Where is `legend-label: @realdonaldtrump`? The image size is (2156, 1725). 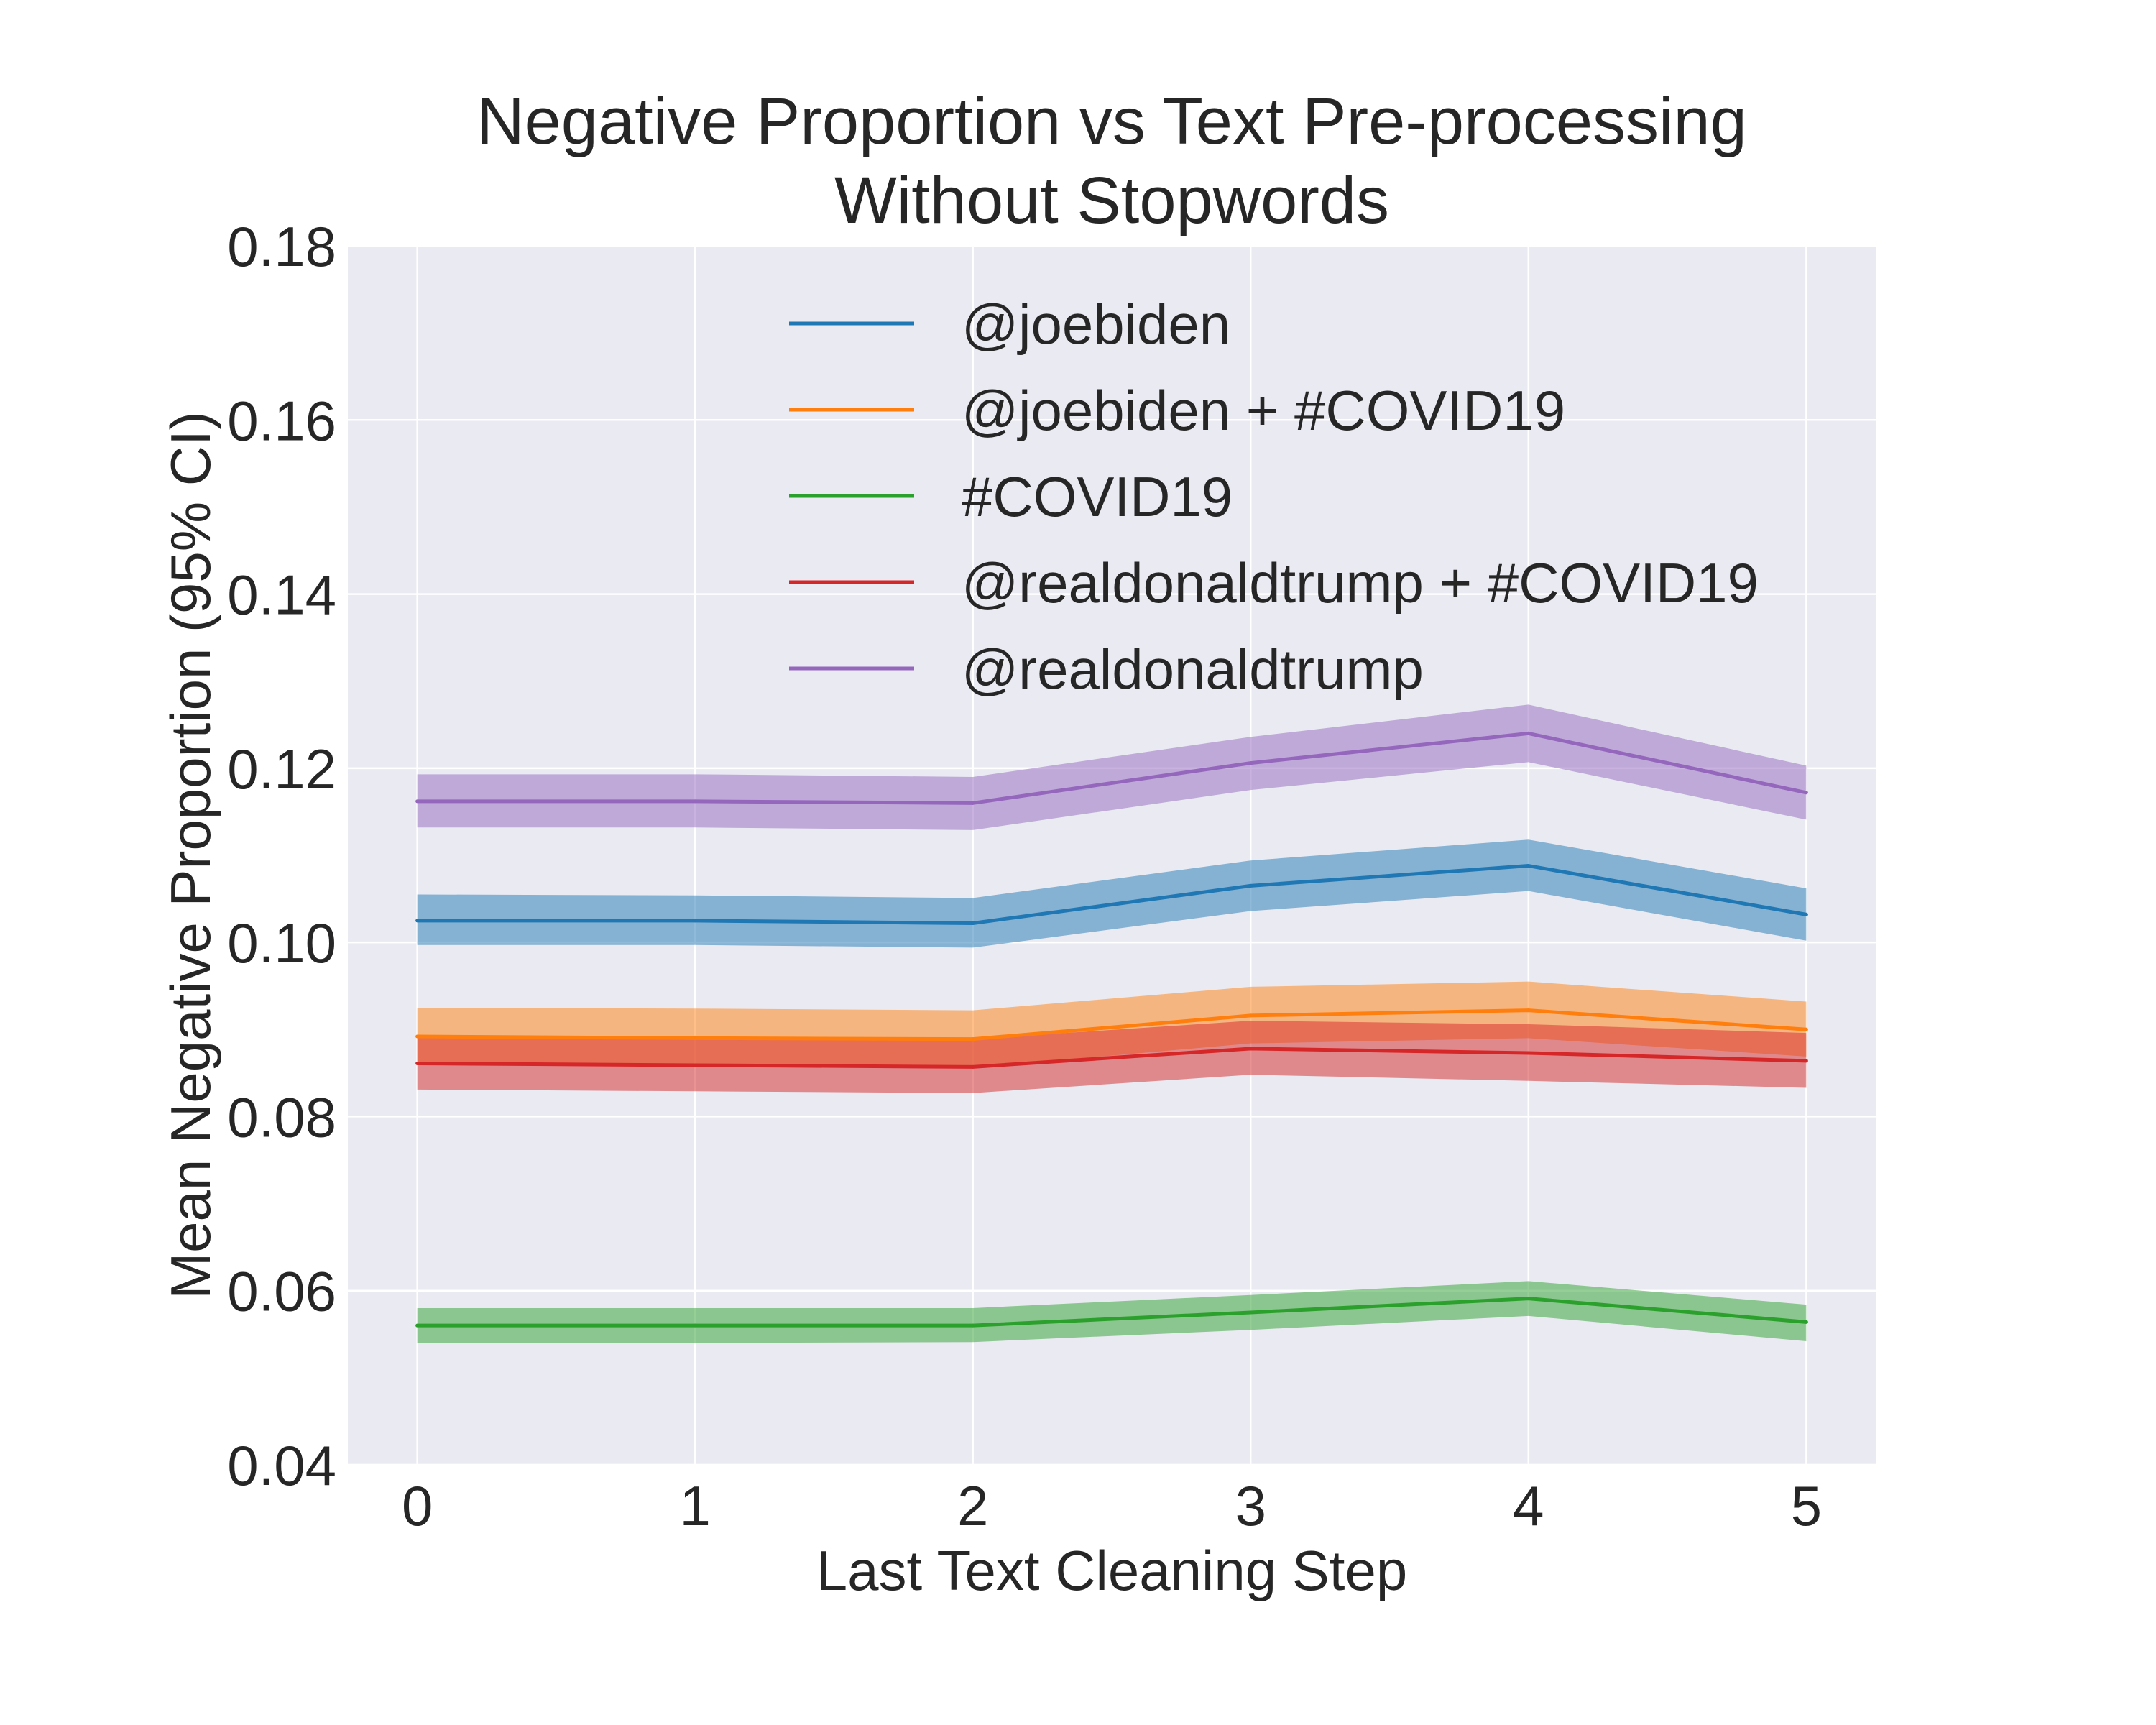 legend-label: @realdonaldtrump is located at coordinates (1193, 669).